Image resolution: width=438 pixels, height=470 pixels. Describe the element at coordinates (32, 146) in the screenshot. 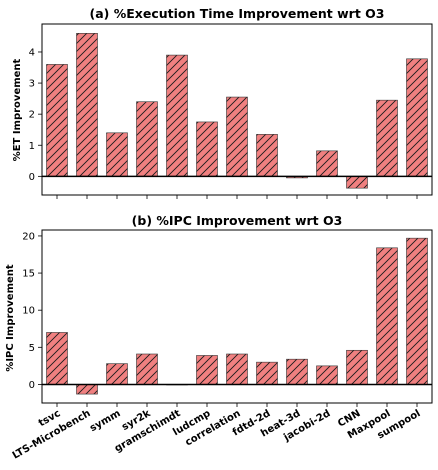

I see `y-tick-label: 1` at that location.